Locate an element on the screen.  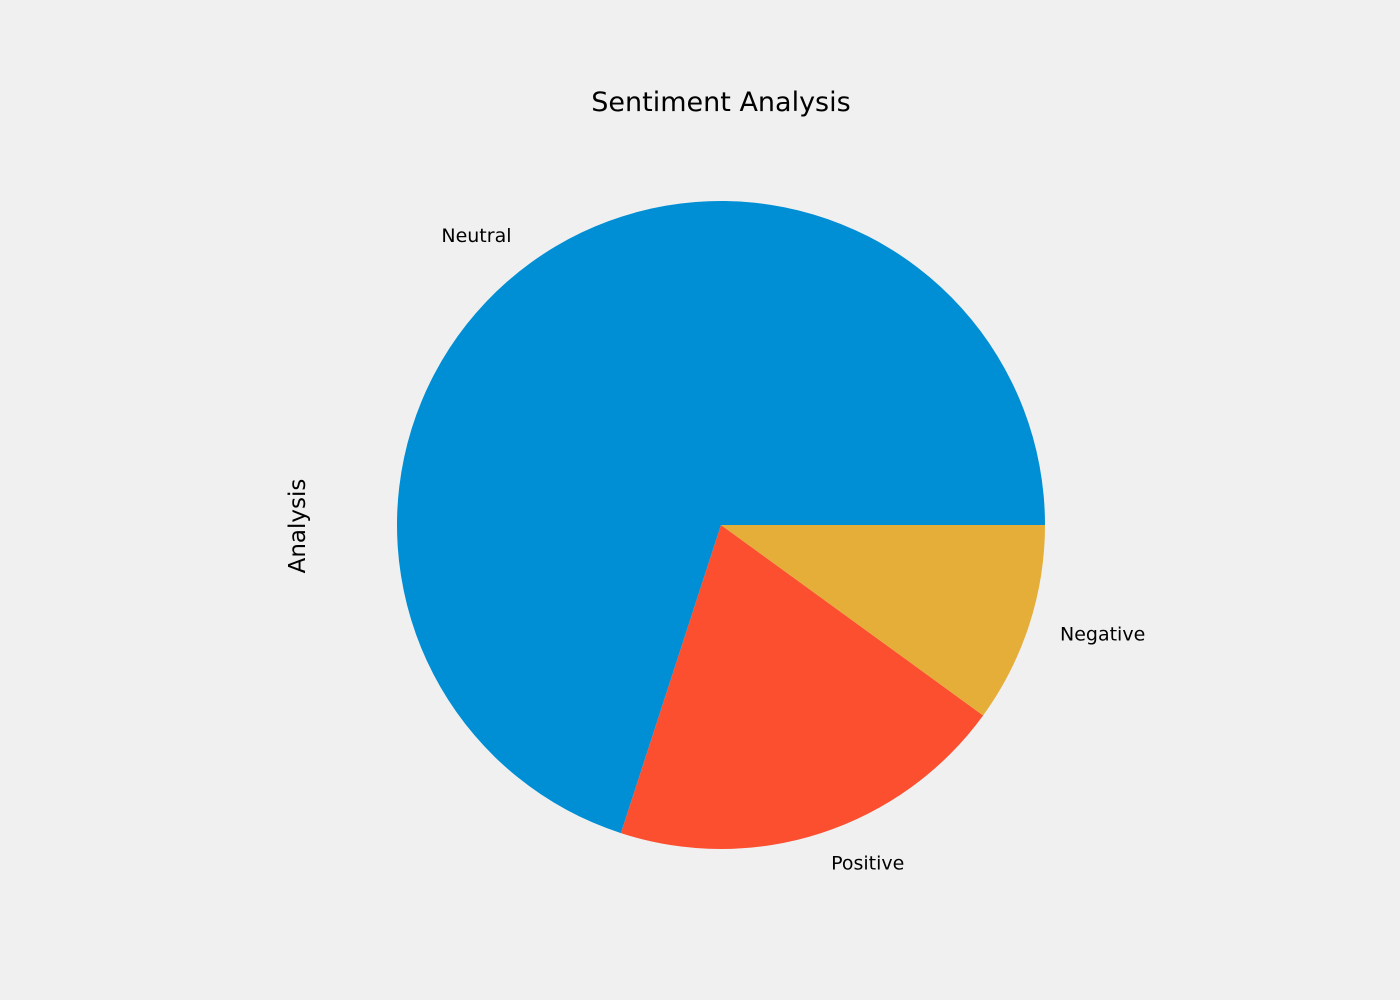
pie-slice-positive is located at coordinates (802, 687).